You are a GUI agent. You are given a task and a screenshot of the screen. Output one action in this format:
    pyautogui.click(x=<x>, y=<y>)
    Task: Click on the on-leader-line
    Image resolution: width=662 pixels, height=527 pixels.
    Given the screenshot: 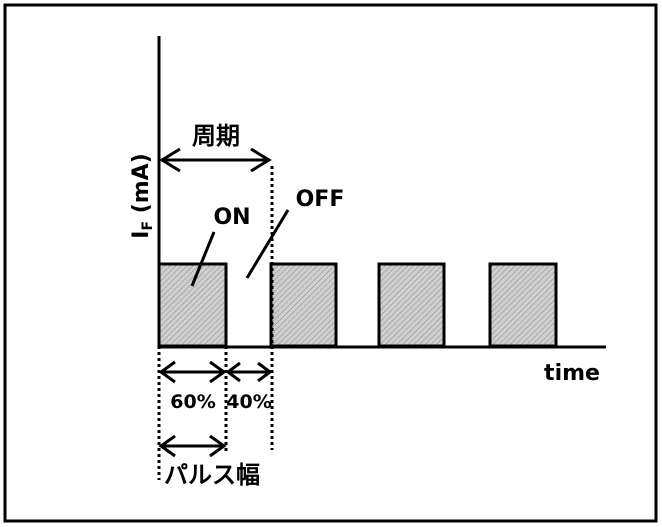 What is the action you would take?
    pyautogui.click(x=203, y=259)
    